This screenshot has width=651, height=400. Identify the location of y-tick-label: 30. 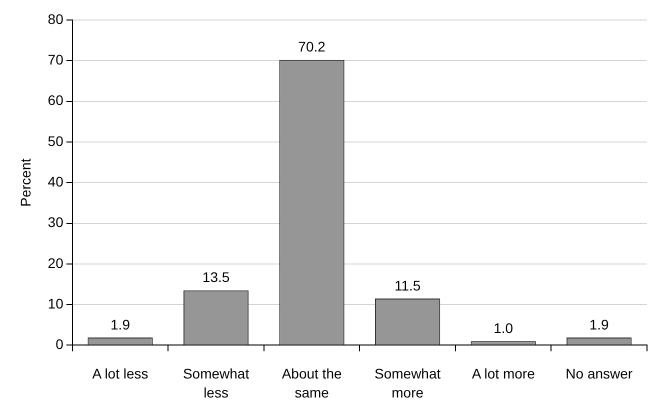
(56, 222).